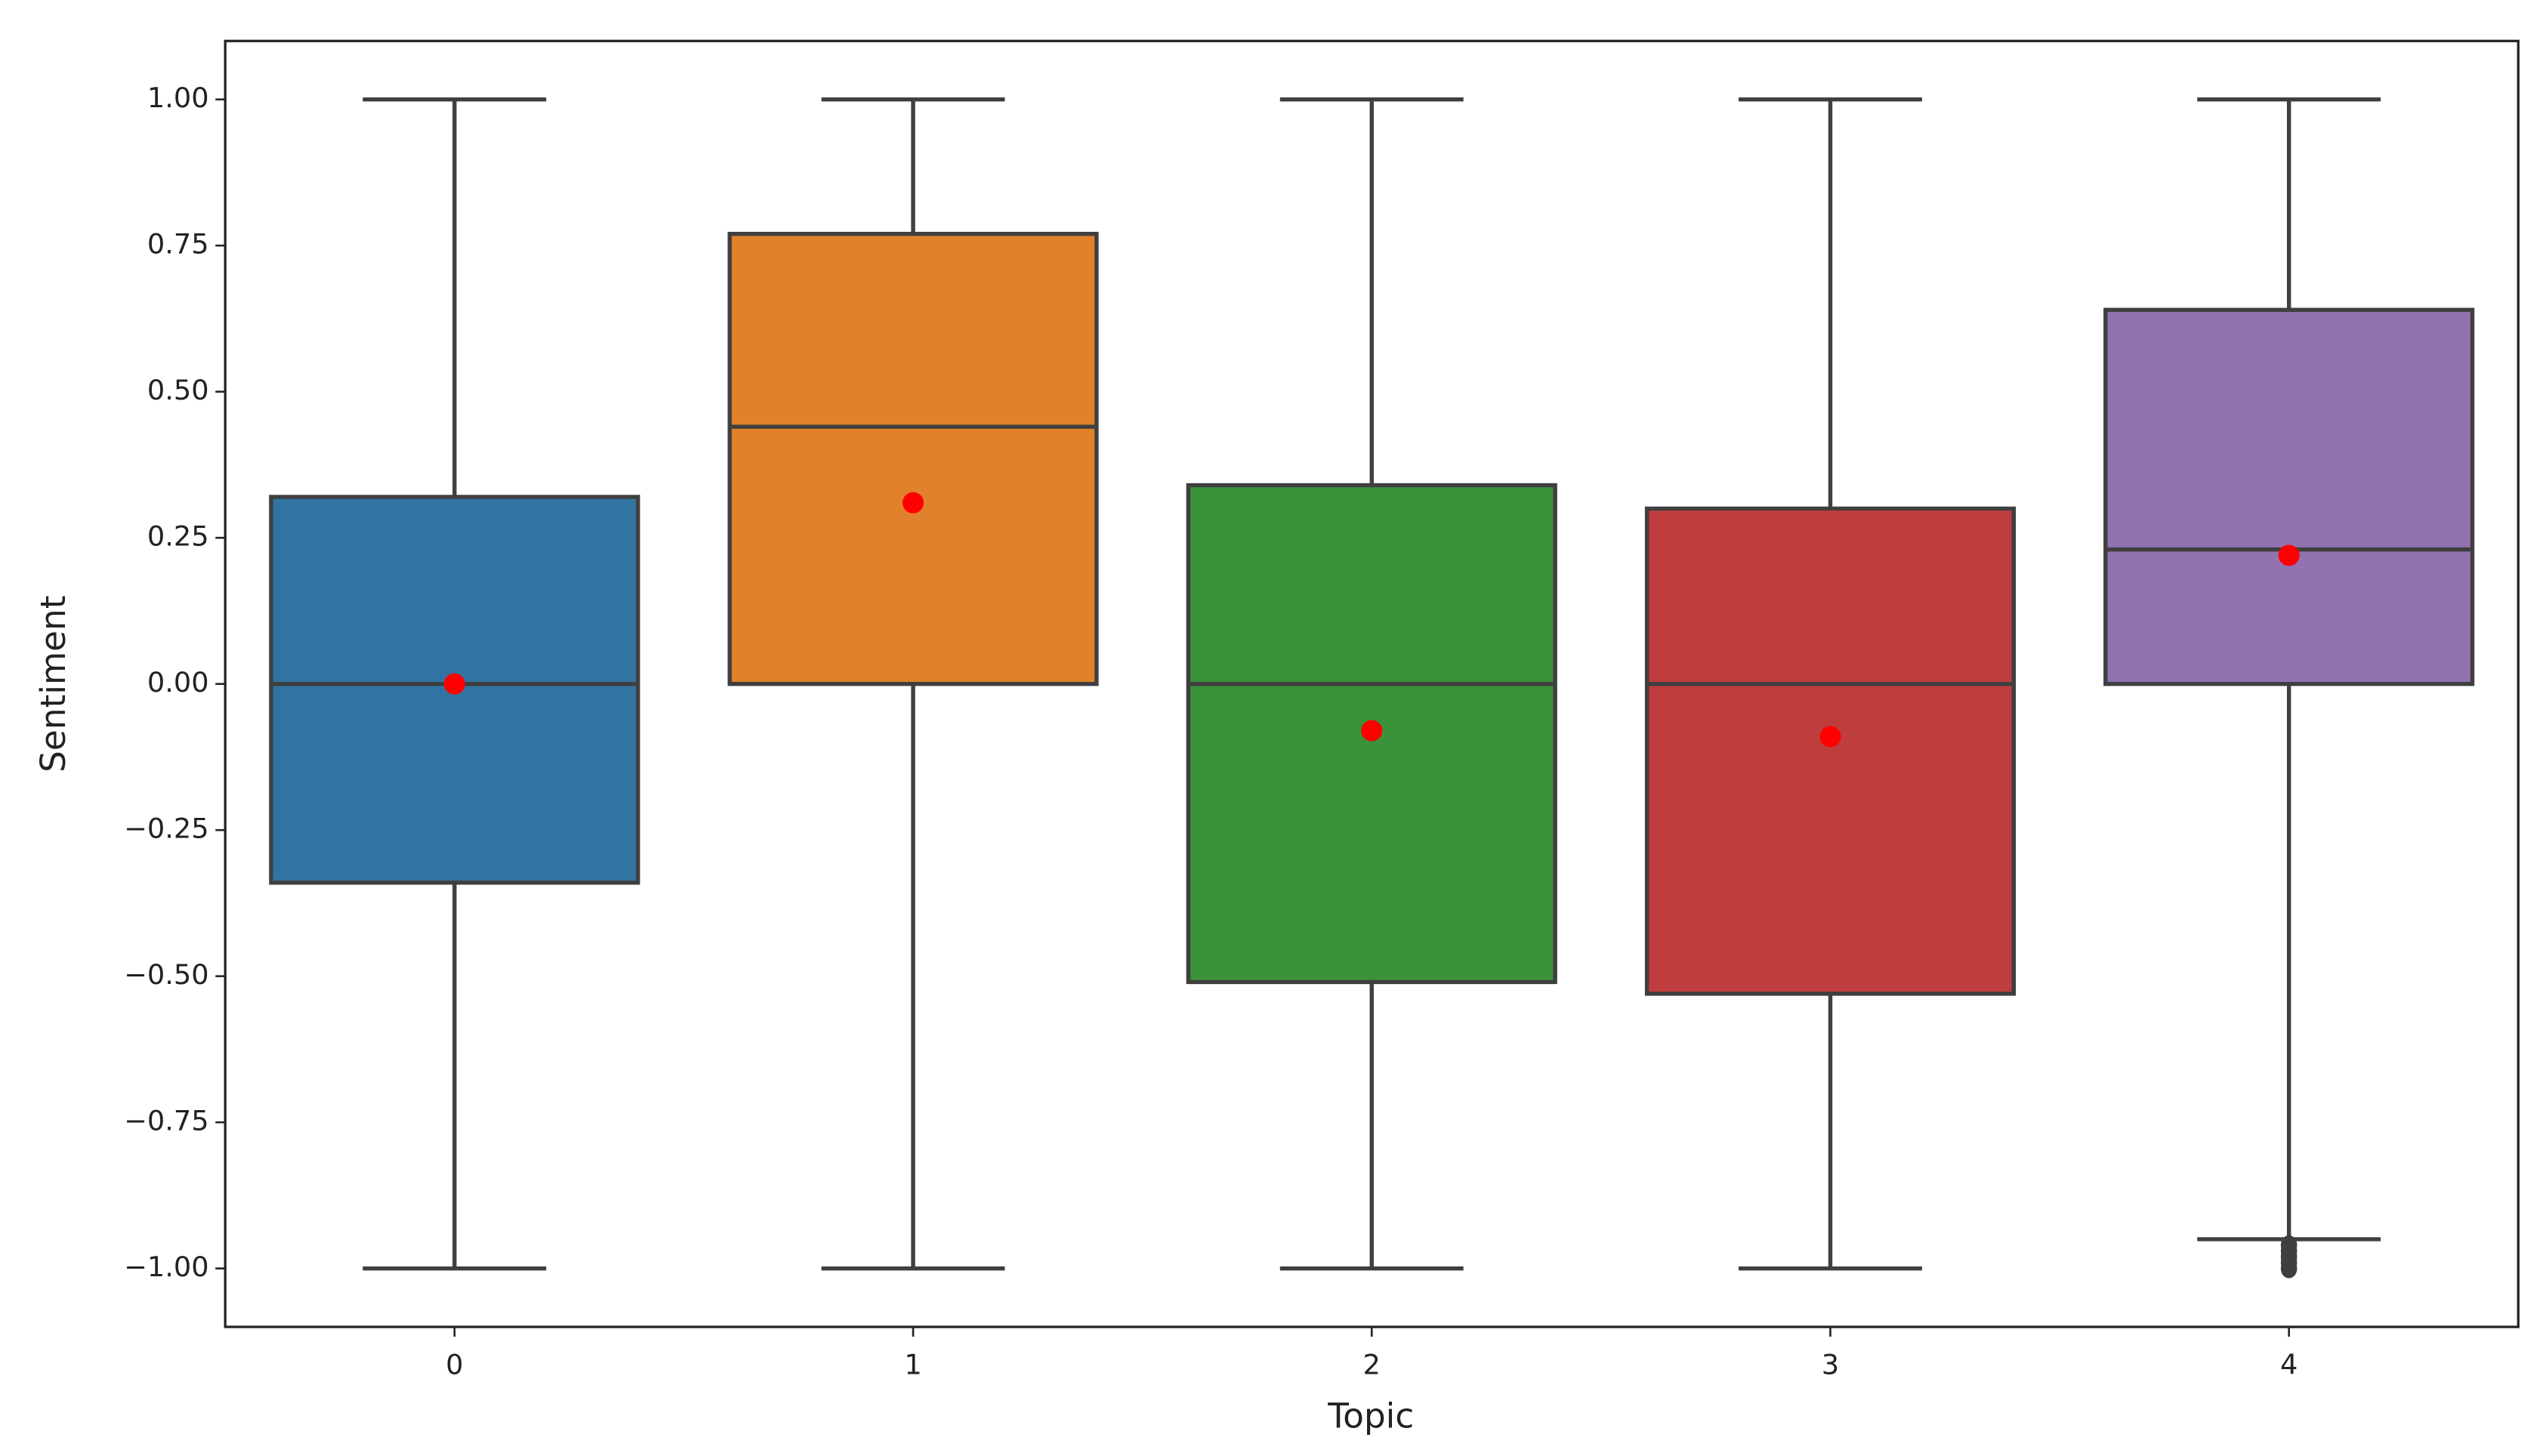 The image size is (2546, 1456). Describe the element at coordinates (178, 536) in the screenshot. I see `y-tick-label: 0.25` at that location.